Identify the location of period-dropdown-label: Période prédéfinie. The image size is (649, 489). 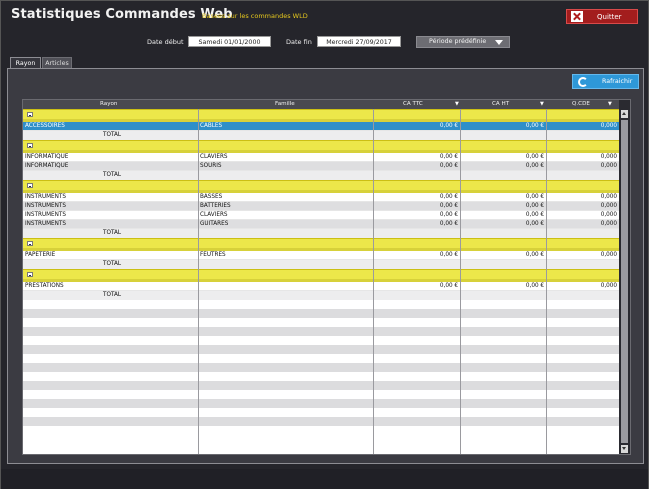
(458, 41).